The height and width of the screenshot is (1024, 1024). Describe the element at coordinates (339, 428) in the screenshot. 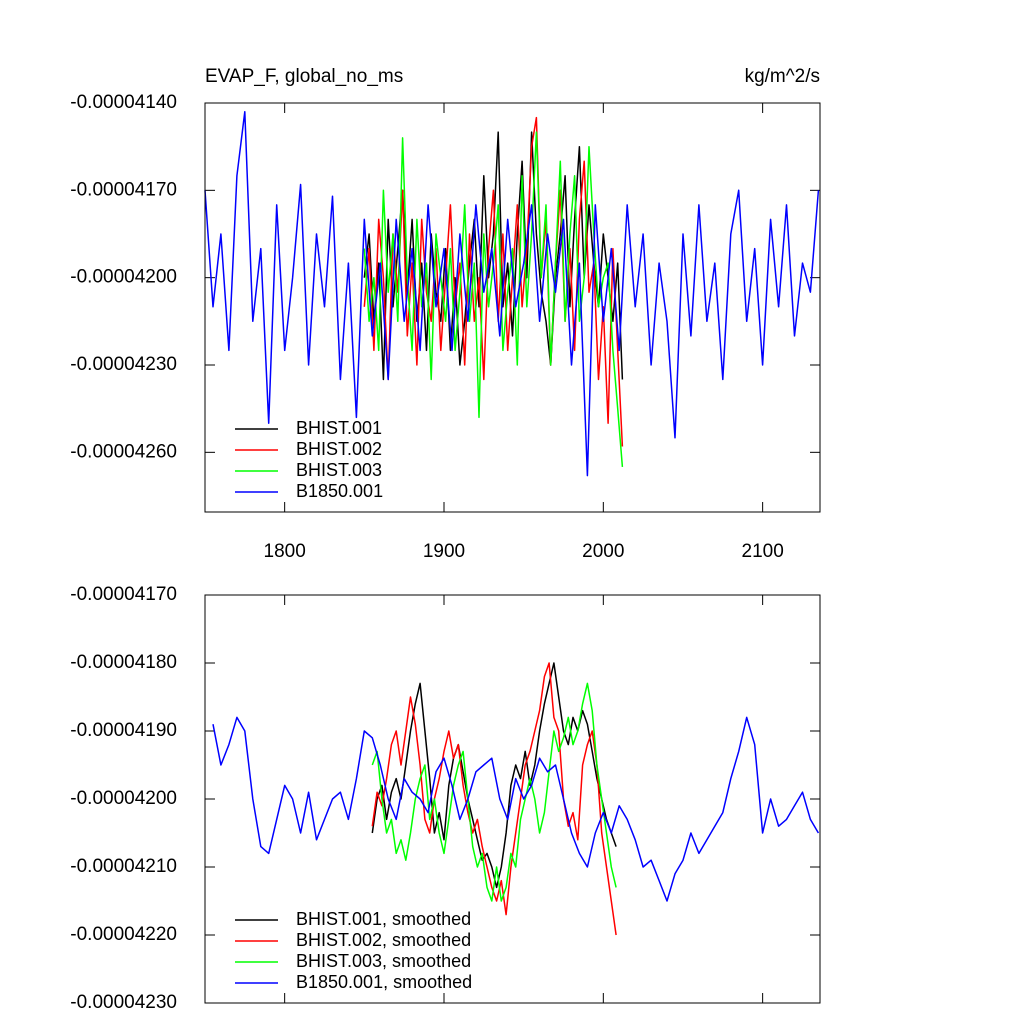

I see `legend-label: BHIST.001` at that location.